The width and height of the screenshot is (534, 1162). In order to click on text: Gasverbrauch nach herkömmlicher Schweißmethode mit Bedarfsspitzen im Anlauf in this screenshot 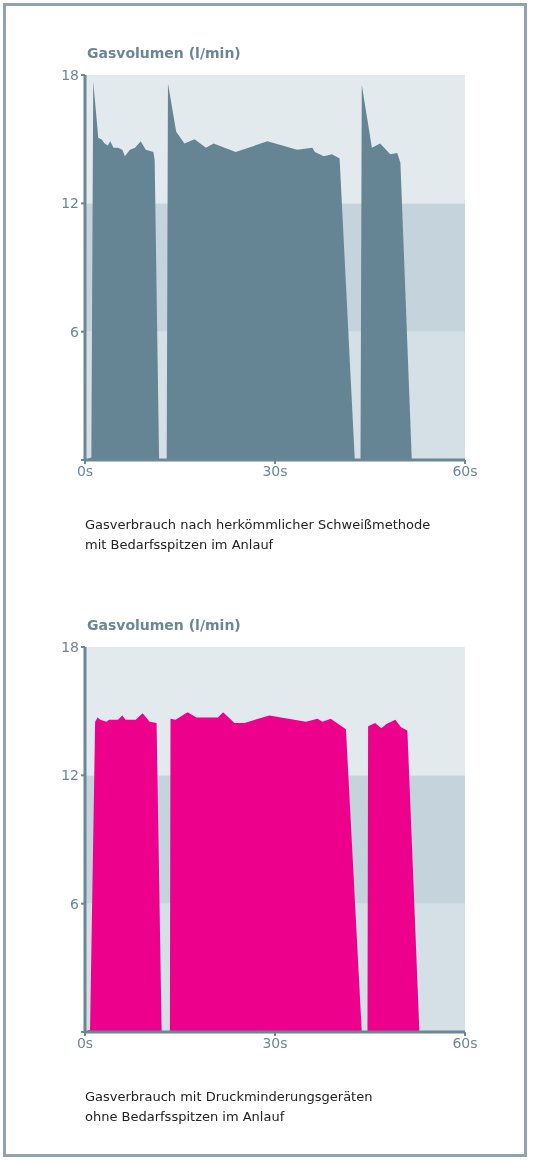, I will do `click(258, 535)`.